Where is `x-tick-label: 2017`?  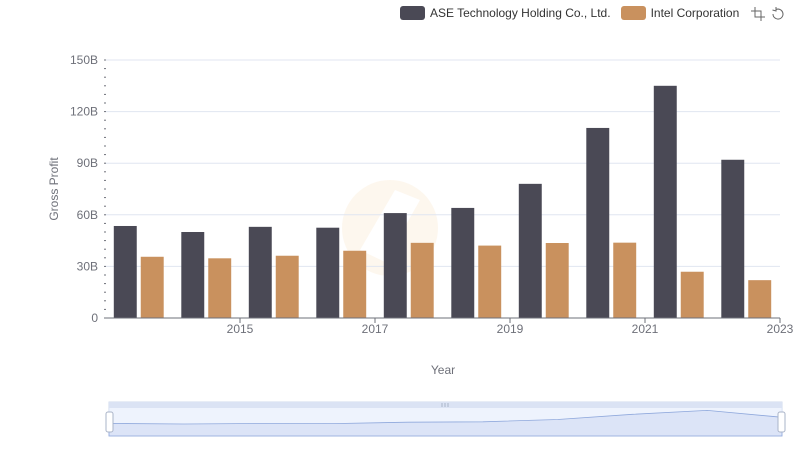 x-tick-label: 2017 is located at coordinates (375, 329).